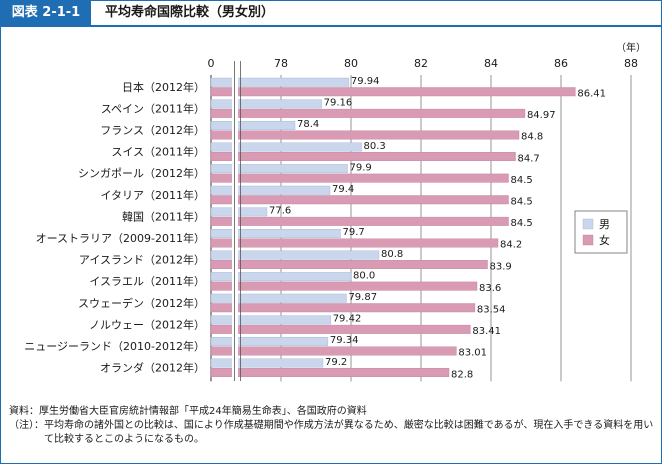  What do you see at coordinates (158, 152) in the screenshot?
I see `category-label: スイス（2011年）` at bounding box center [158, 152].